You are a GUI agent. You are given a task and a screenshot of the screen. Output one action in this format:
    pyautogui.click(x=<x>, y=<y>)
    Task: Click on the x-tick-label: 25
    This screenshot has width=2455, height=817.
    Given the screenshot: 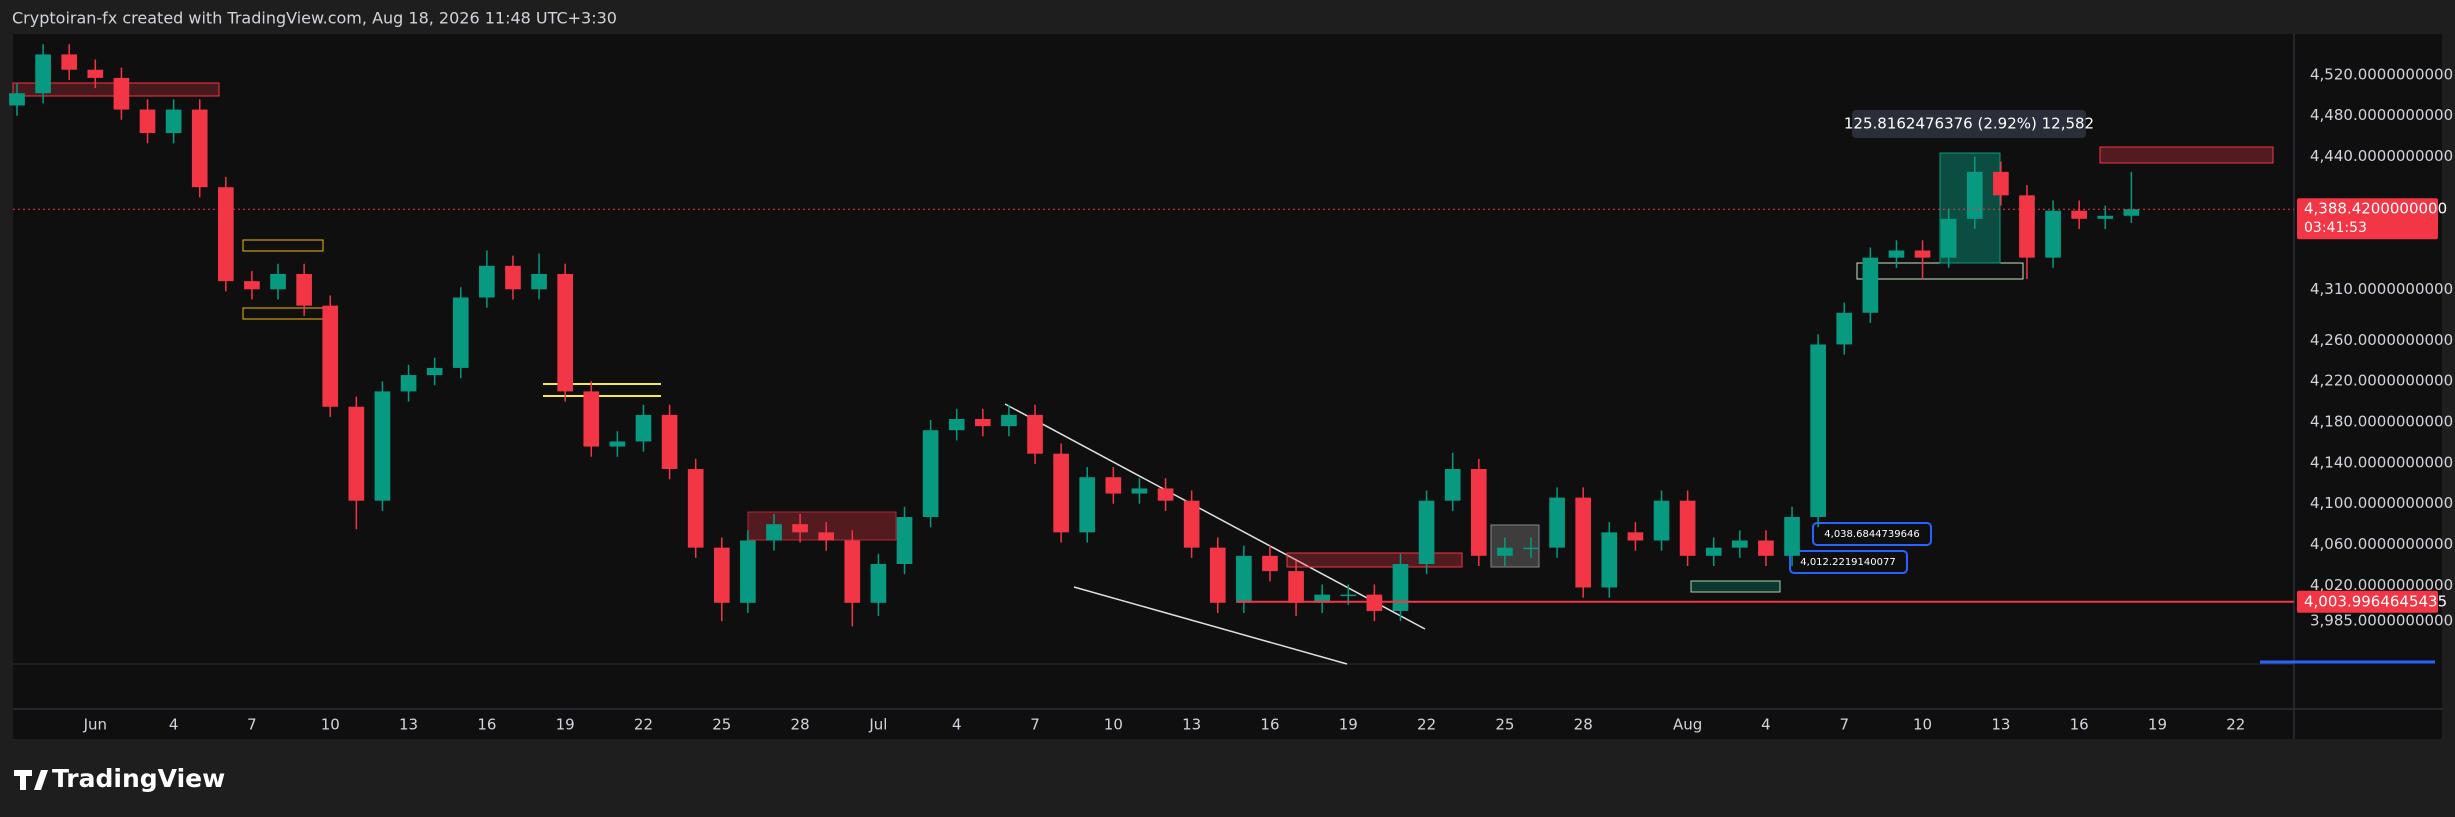 What is the action you would take?
    pyautogui.click(x=721, y=725)
    